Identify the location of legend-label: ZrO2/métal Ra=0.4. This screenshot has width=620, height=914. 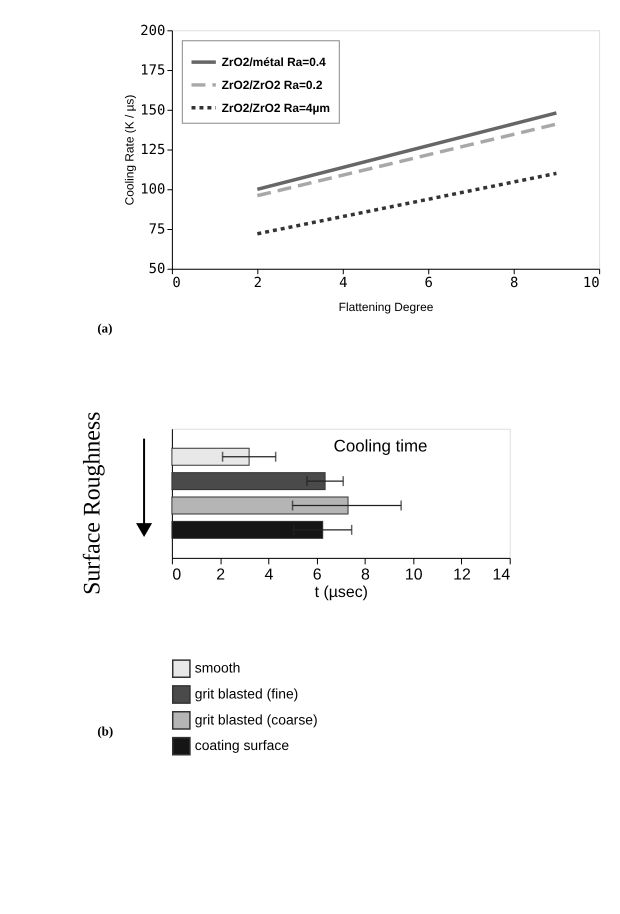
(274, 62).